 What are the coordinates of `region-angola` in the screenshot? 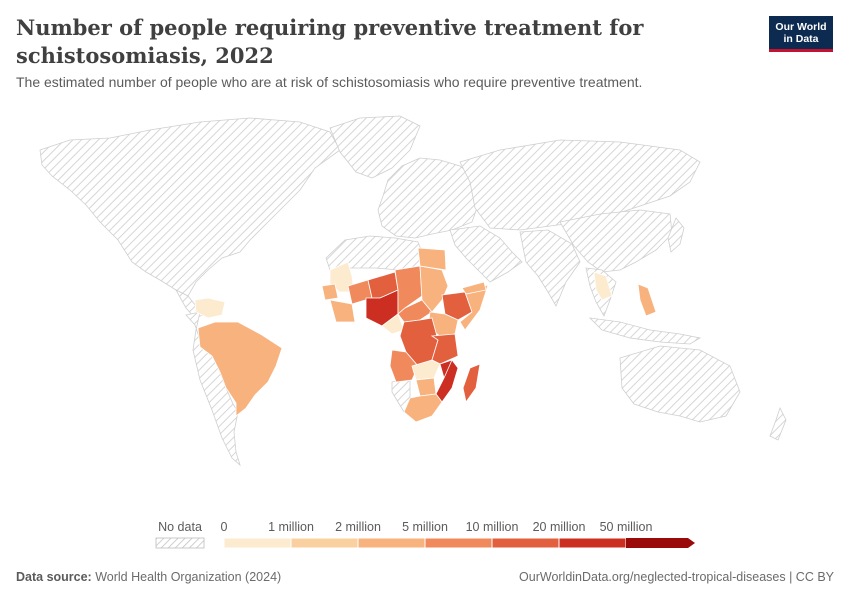 It's located at (404, 366).